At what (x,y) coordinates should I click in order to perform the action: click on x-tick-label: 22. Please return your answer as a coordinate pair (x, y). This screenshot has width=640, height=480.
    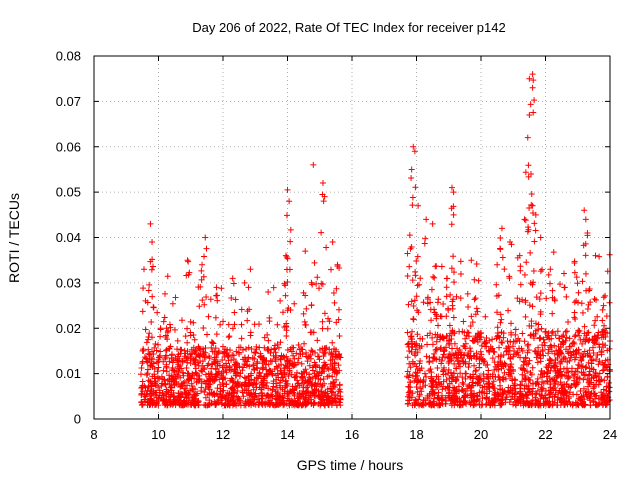
    Looking at the image, I should click on (545, 434).